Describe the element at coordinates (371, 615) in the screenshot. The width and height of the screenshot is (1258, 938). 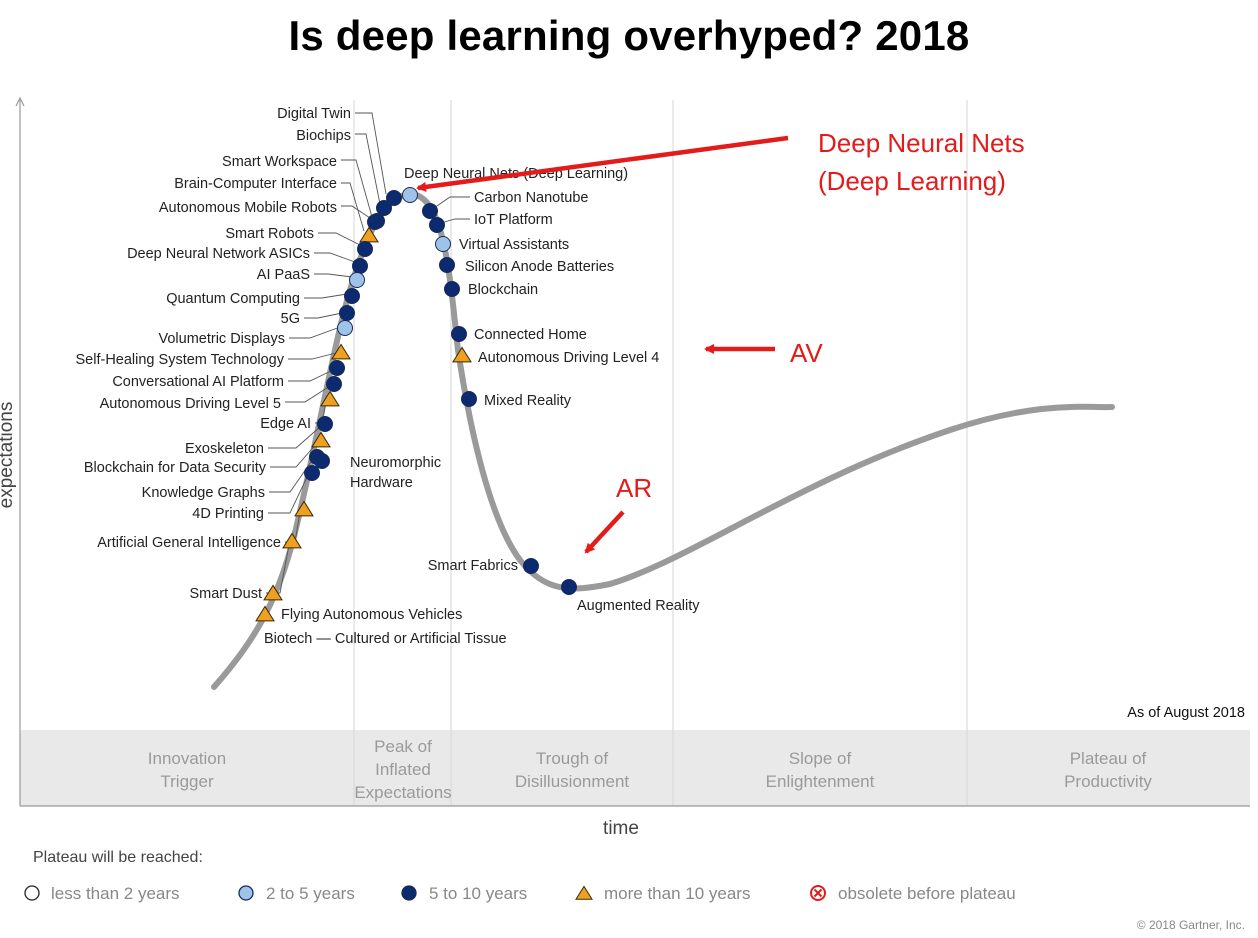
I see `label-flying-autonomous-vehicles: Flying Autonomous Vehicles` at that location.